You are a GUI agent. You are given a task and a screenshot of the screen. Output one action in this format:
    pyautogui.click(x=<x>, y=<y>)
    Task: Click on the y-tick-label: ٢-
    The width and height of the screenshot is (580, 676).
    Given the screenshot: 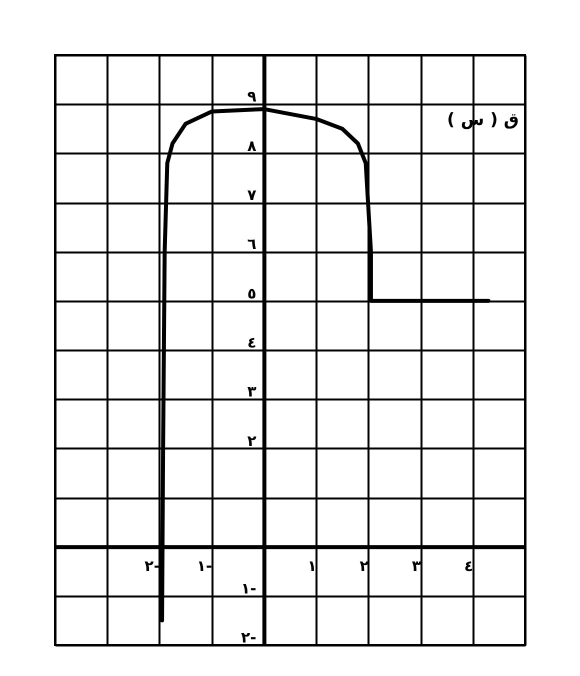 What is the action you would take?
    pyautogui.click(x=248, y=637)
    